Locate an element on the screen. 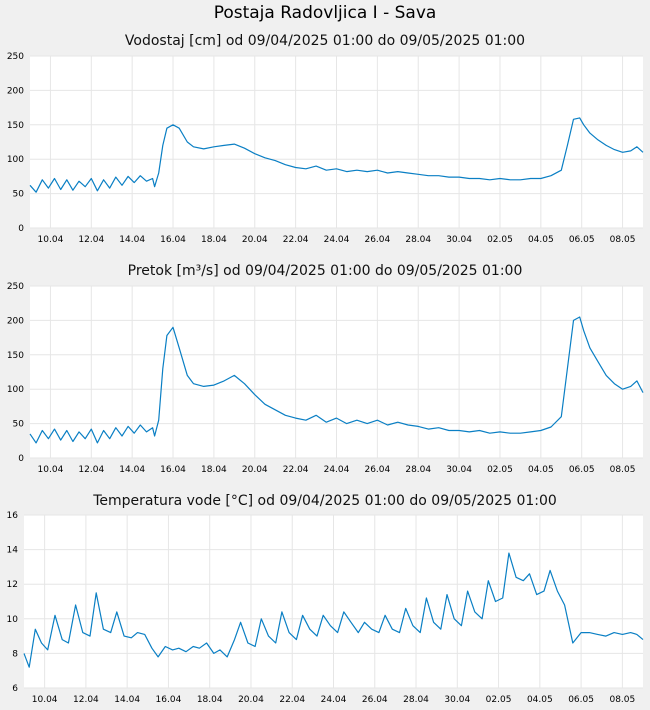  station-title: Postaja Radovljica I - Sava is located at coordinates (325, 13).